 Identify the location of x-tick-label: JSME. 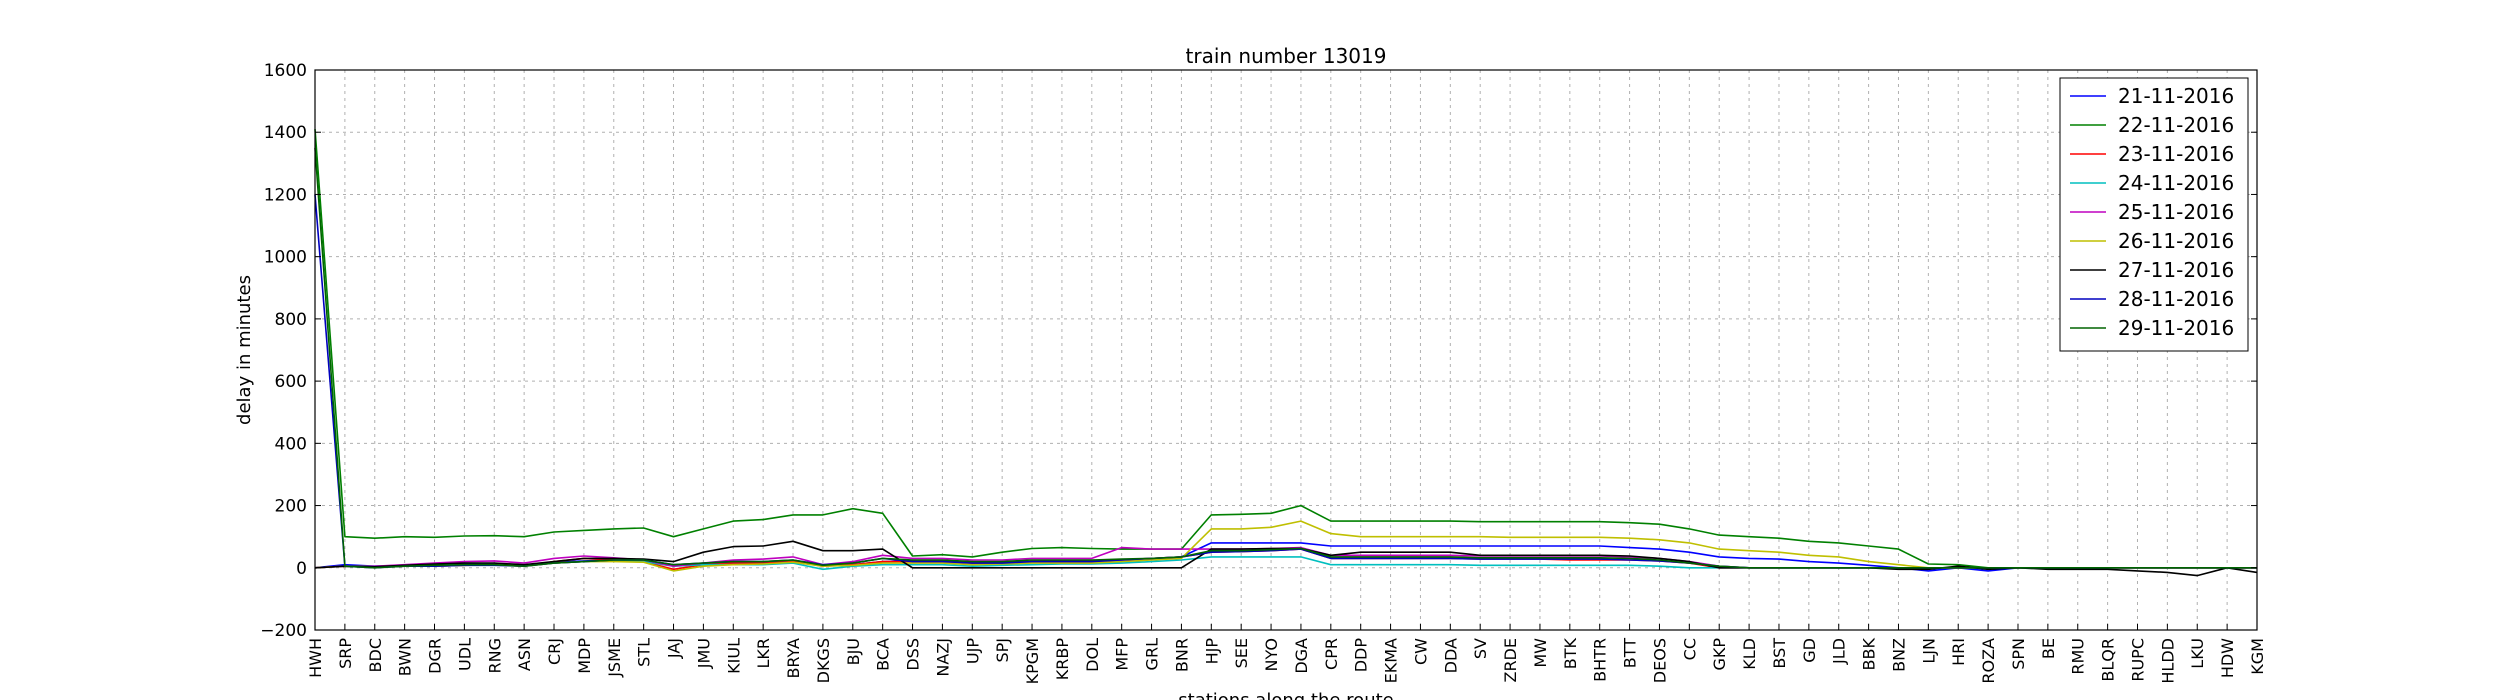
(614, 658).